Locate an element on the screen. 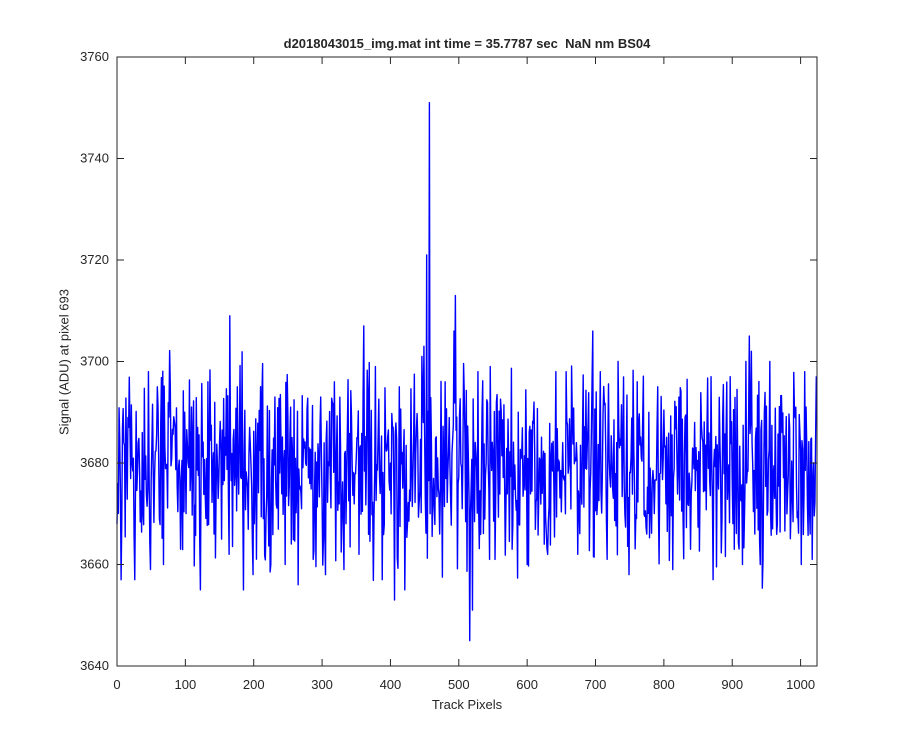  x-tick-label: 300 is located at coordinates (322, 684).